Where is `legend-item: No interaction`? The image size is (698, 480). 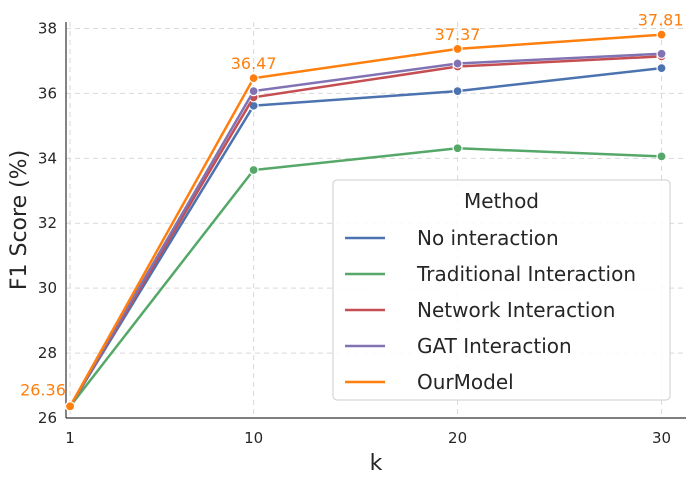
legend-item: No interaction is located at coordinates (452, 238).